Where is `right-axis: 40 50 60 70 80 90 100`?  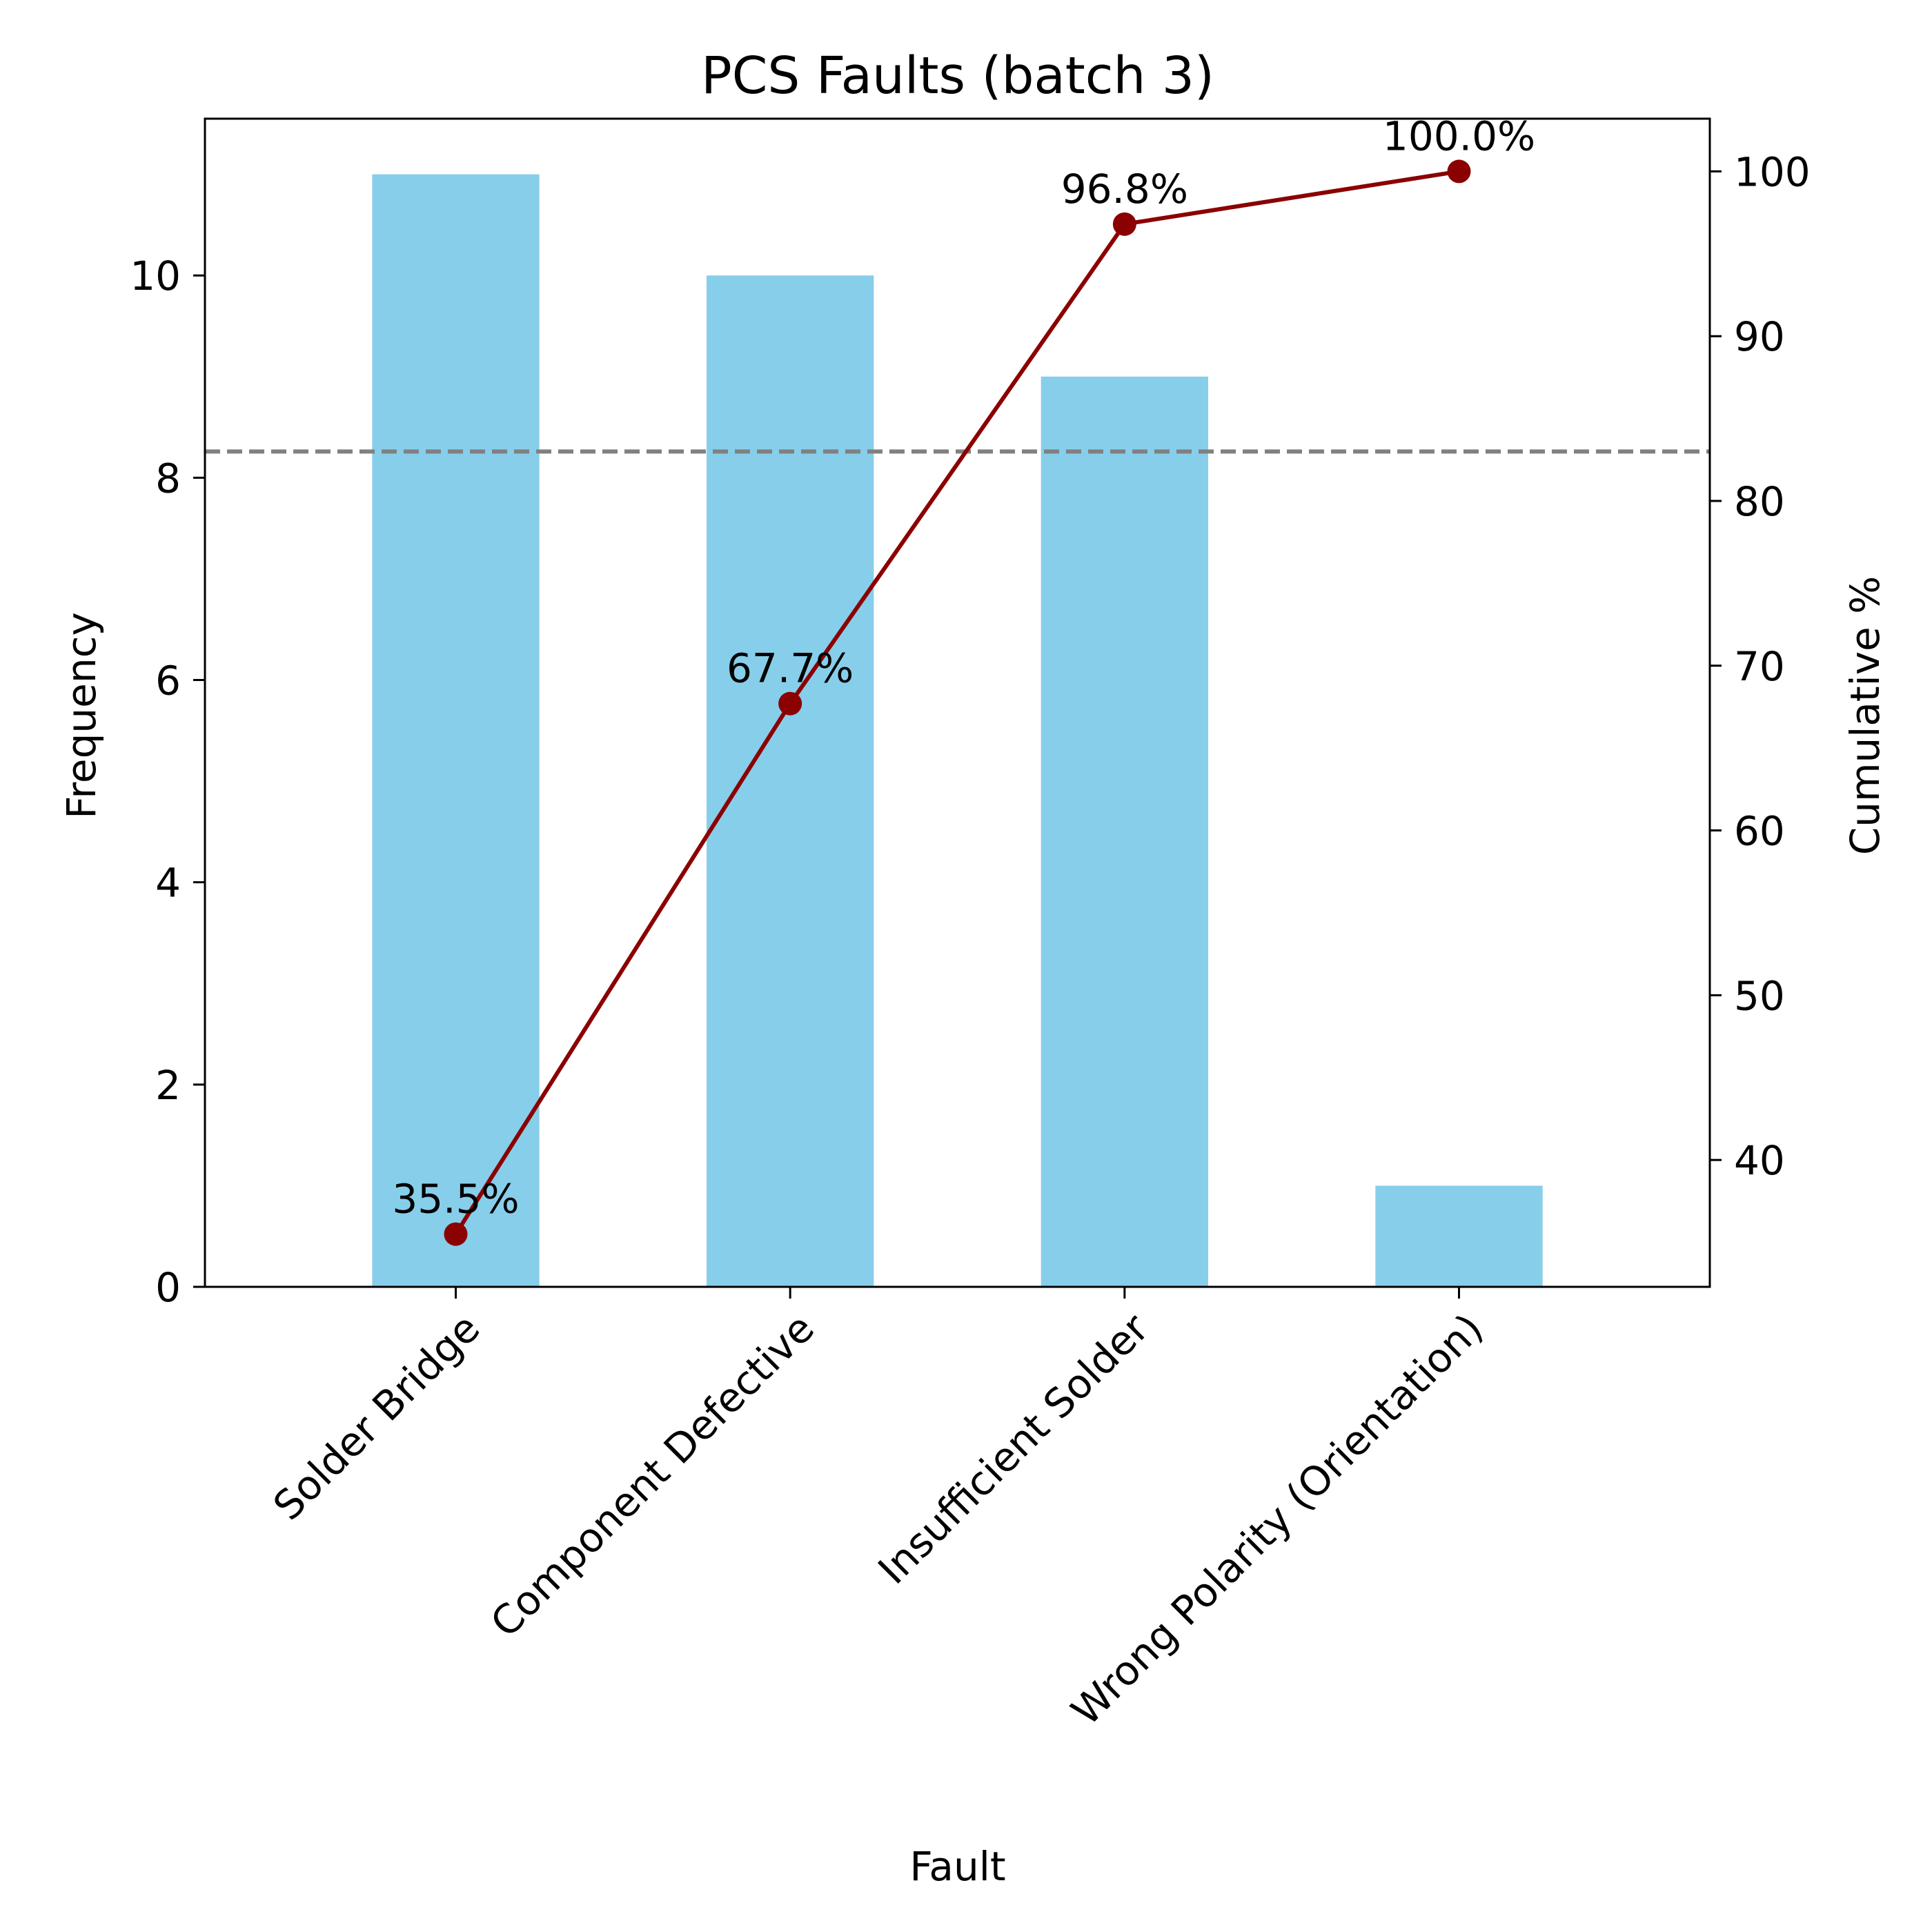
right-axis: 40 50 60 70 80 90 100 is located at coordinates (1760, 666).